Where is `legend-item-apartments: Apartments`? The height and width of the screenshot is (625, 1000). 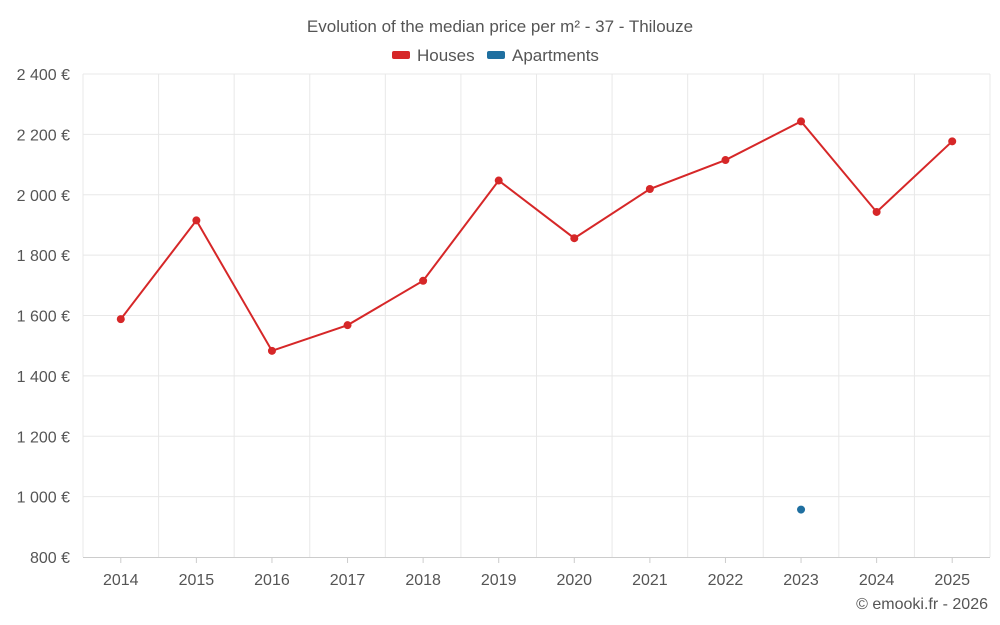
legend-item-apartments: Apartments is located at coordinates (543, 55).